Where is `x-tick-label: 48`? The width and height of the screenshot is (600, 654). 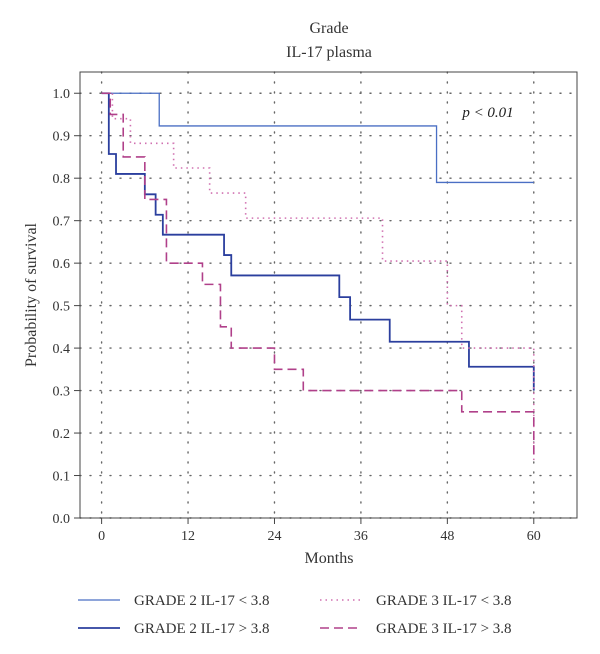 x-tick-label: 48 is located at coordinates (447, 536).